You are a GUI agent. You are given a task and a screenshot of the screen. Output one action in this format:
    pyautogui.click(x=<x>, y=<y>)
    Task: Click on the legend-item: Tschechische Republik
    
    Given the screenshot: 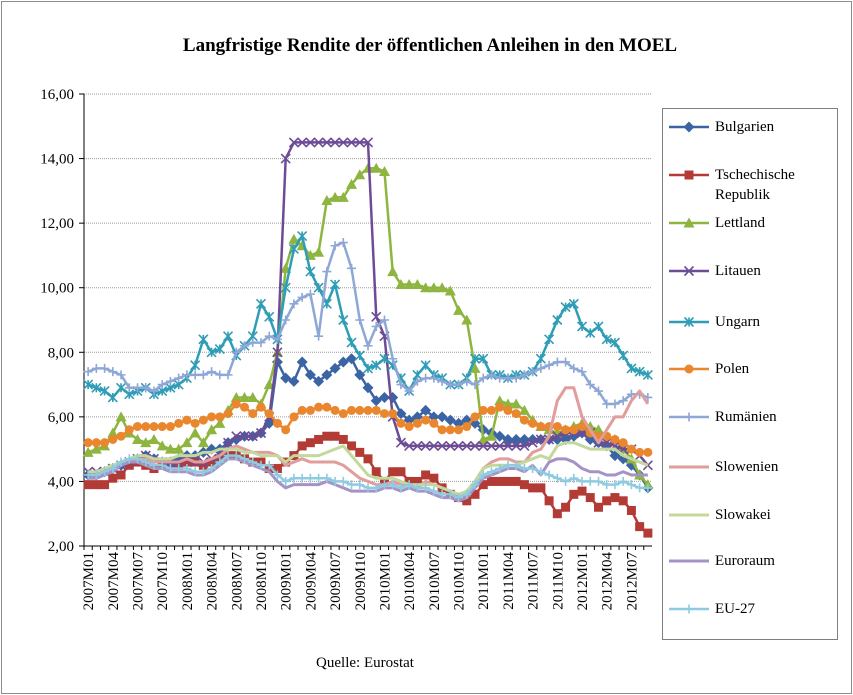 What is the action you would take?
    pyautogui.click(x=747, y=185)
    